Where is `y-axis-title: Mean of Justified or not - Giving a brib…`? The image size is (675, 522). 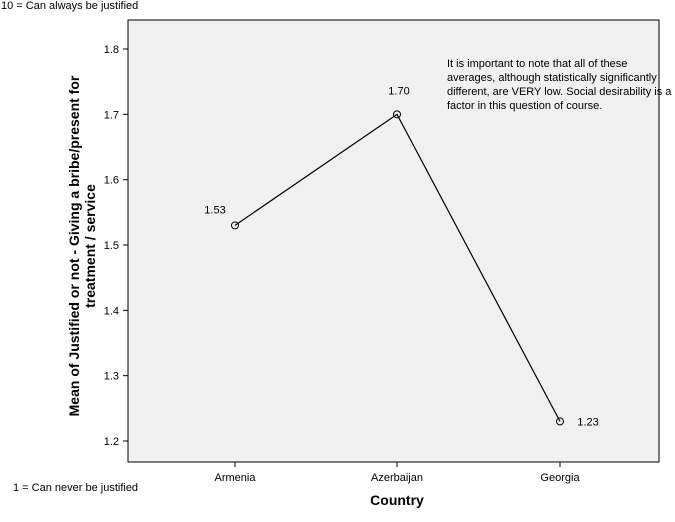 y-axis-title: Mean of Justified or not - Giving a brib… is located at coordinates (82, 246).